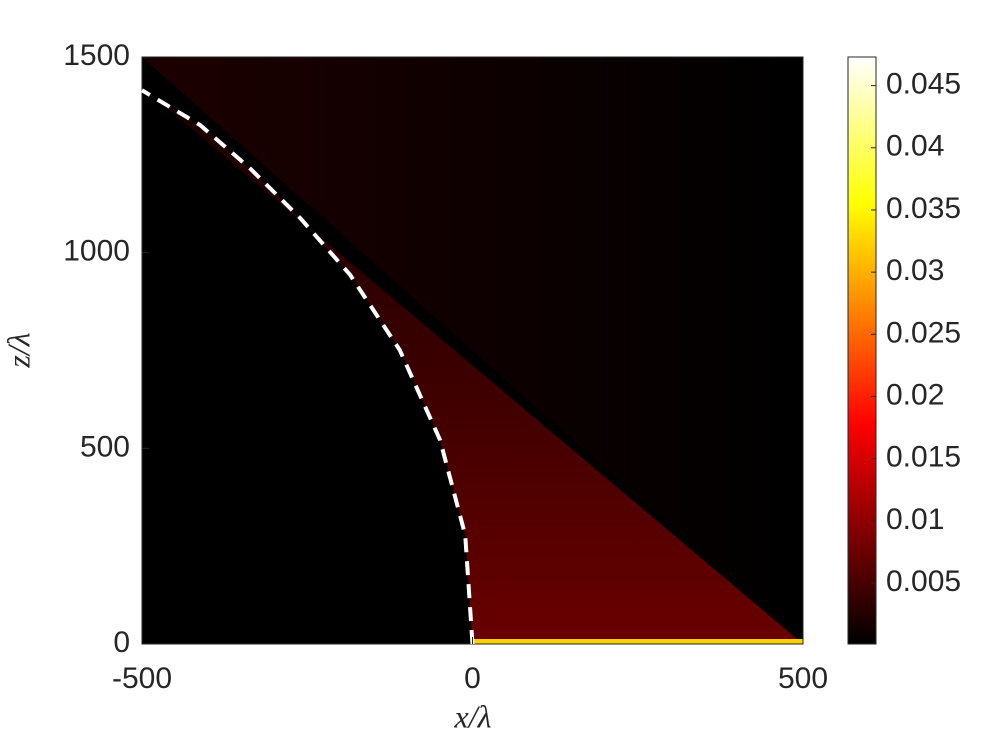 Image resolution: width=997 pixels, height=747 pixels. I want to click on x-tick-label: 0, so click(472, 678).